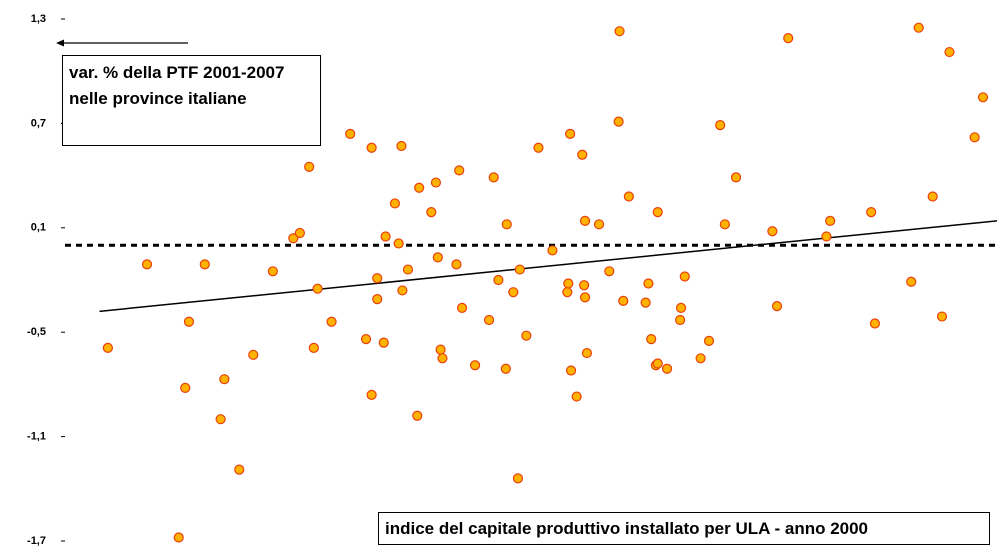 Image resolution: width=997 pixels, height=547 pixels. I want to click on y-tick-label: 0,1, so click(38, 228).